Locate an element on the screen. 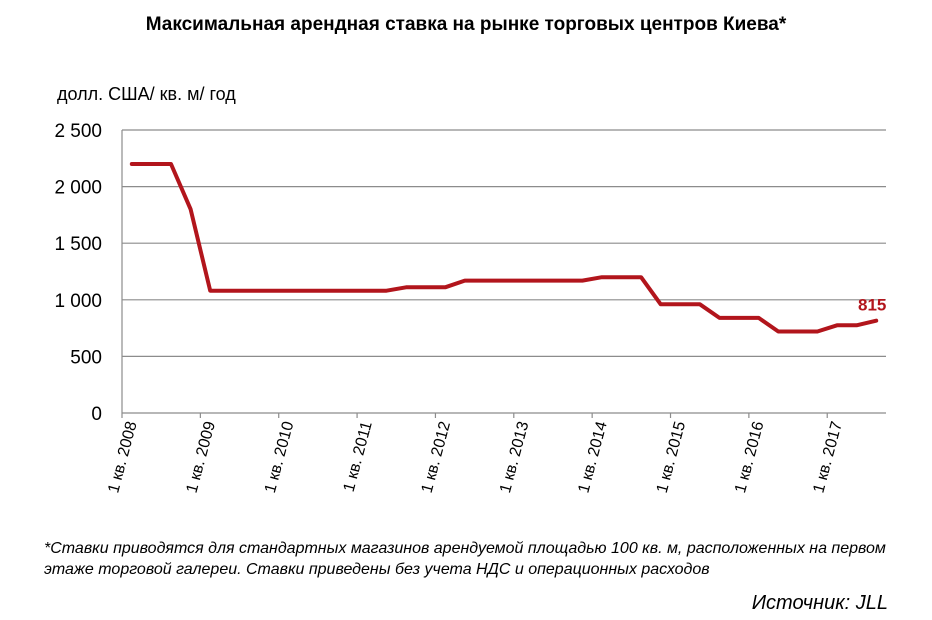 The height and width of the screenshot is (620, 932). x-tick-label: 1 кв. 2013 is located at coordinates (514, 457).